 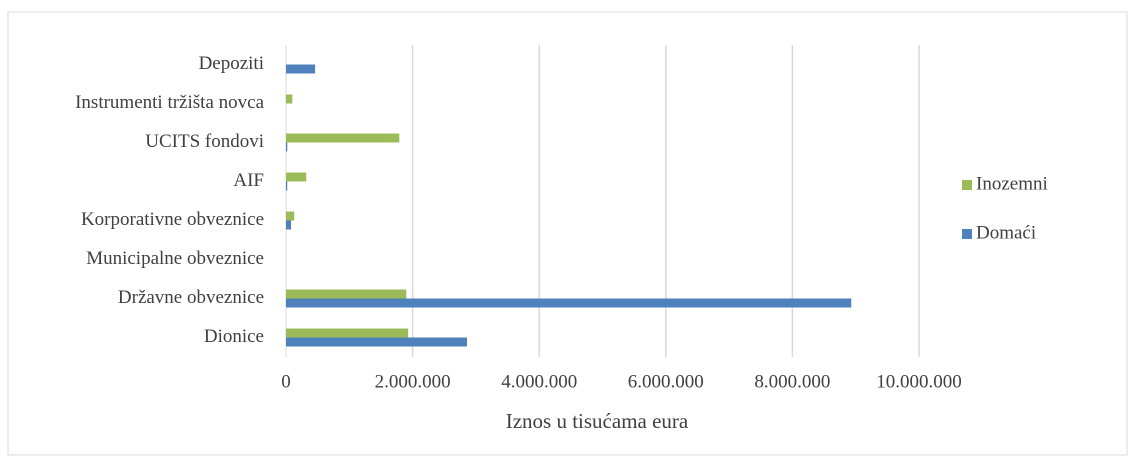 I want to click on y-tick-label: AIF, so click(x=248, y=180).